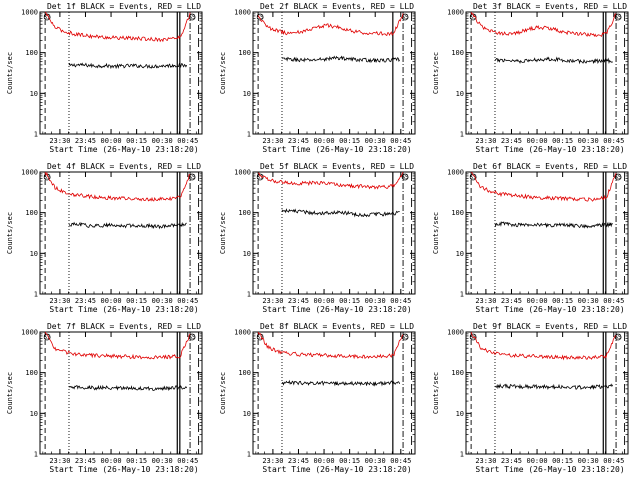 The width and height of the screenshot is (640, 480). Describe the element at coordinates (337, 6) in the screenshot. I see `chart-title: Det 2f BLACK = Events, RED = LLD` at that location.